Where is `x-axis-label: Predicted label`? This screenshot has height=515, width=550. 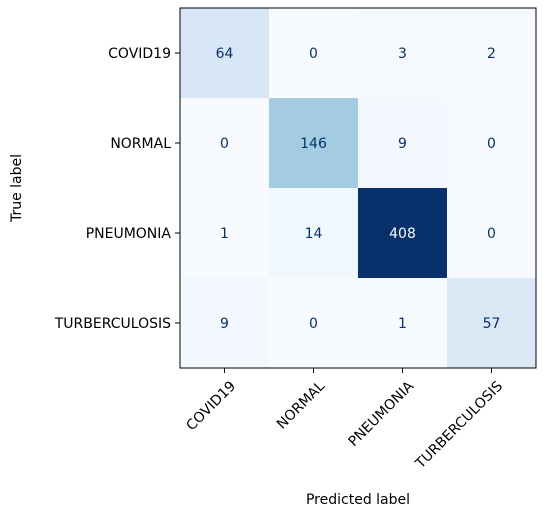
x-axis-label: Predicted label is located at coordinates (358, 500).